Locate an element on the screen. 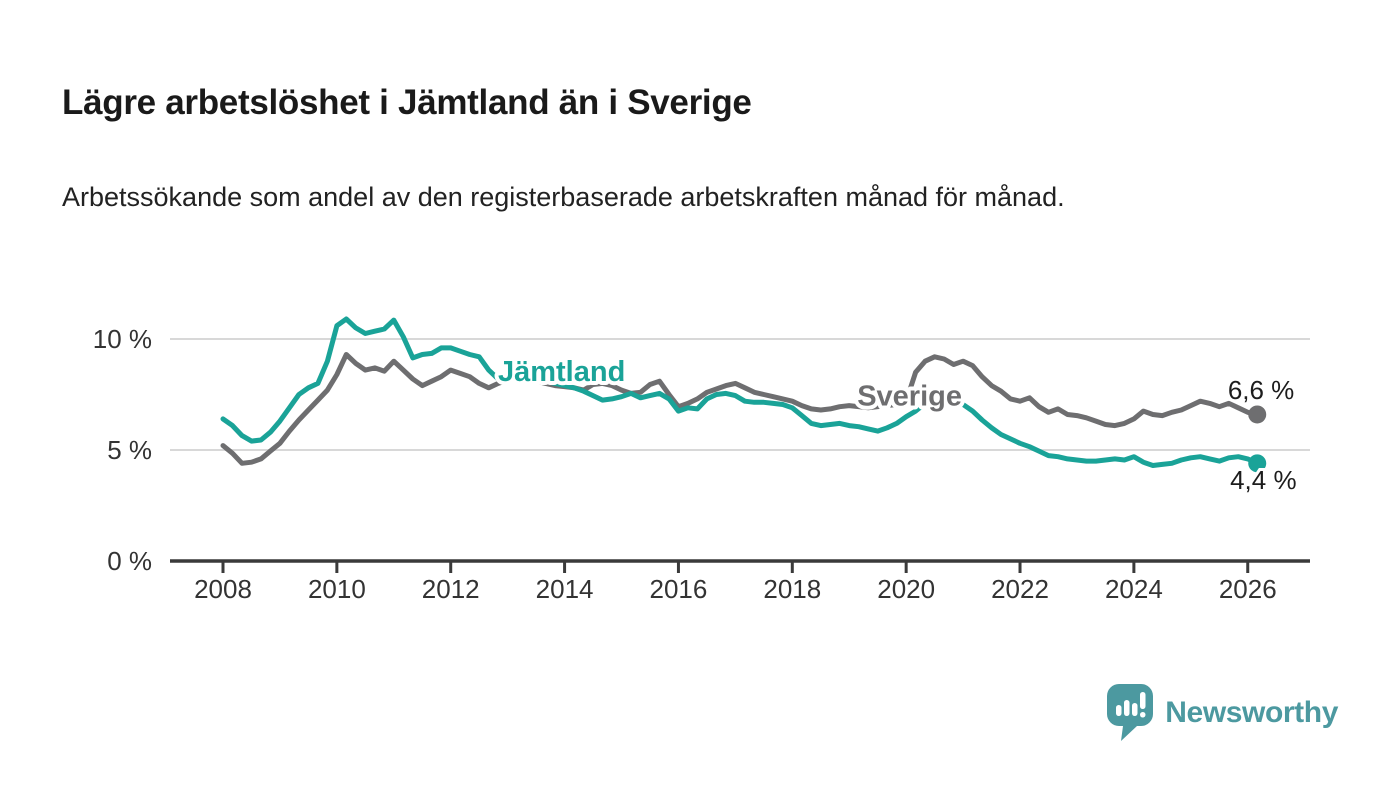  x-tick-label: 2026 is located at coordinates (1248, 589).